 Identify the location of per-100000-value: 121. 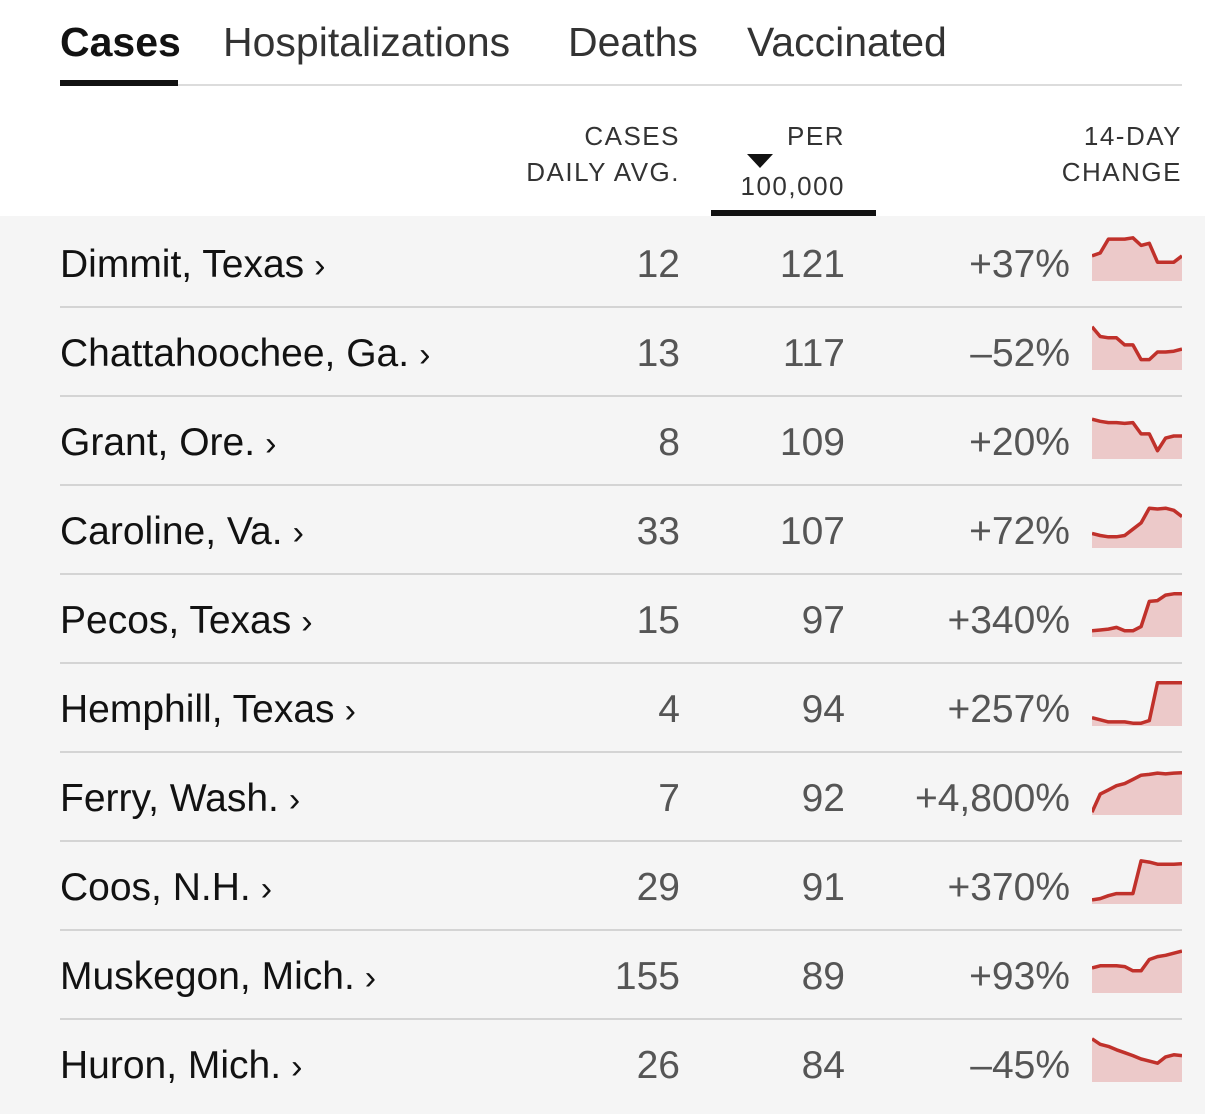
(812, 264).